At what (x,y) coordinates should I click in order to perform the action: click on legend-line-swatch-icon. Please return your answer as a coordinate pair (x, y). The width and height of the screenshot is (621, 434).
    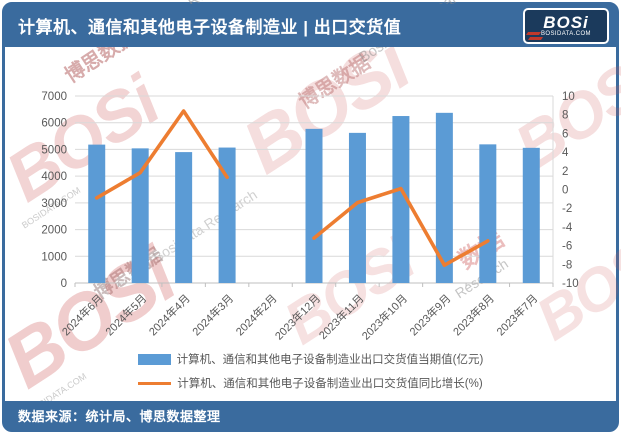
    Looking at the image, I should click on (155, 383).